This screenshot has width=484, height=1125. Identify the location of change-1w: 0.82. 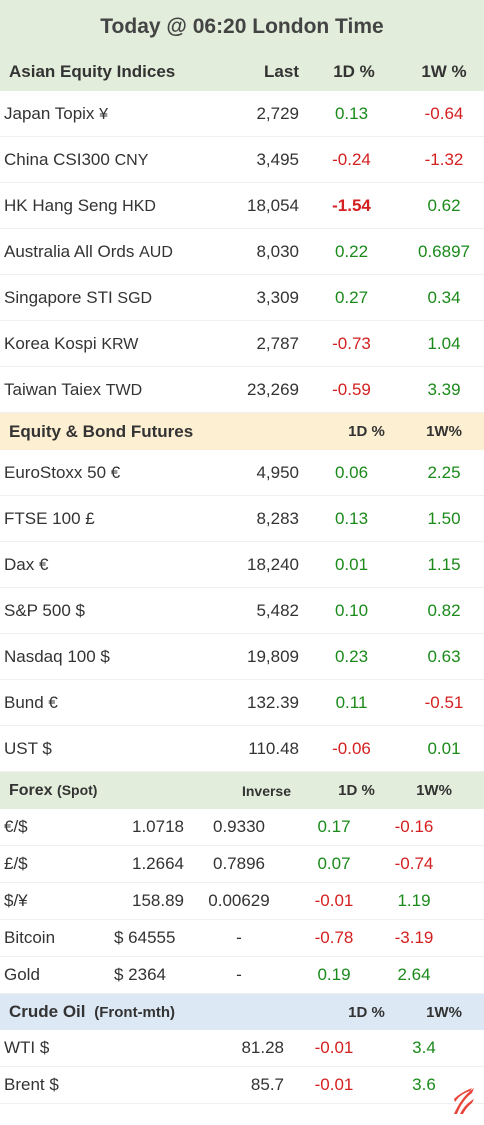
(444, 610).